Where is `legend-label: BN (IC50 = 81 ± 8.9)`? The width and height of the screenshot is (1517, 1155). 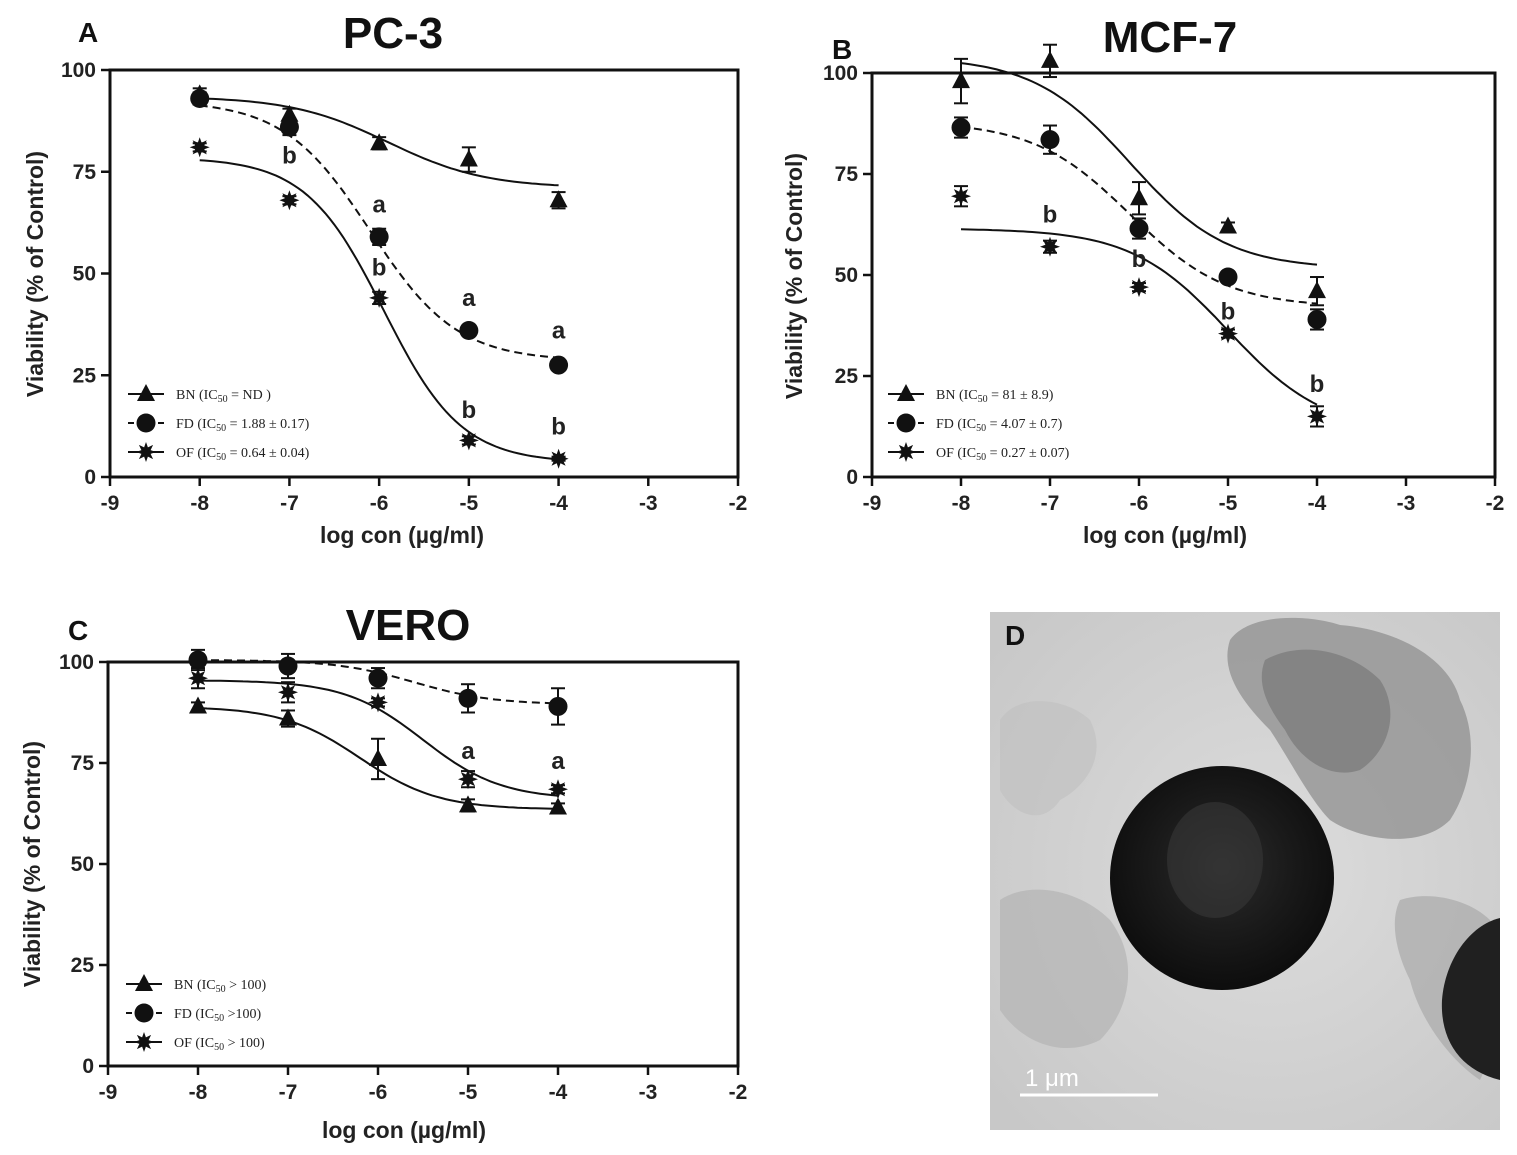 legend-label: BN (IC50 = 81 ± 8.9) is located at coordinates (995, 396).